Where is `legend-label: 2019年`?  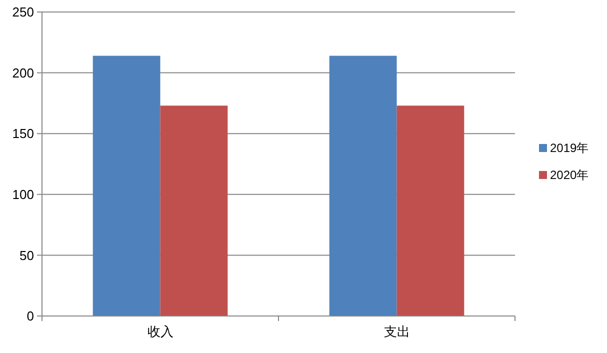
legend-label: 2019年 is located at coordinates (569, 148).